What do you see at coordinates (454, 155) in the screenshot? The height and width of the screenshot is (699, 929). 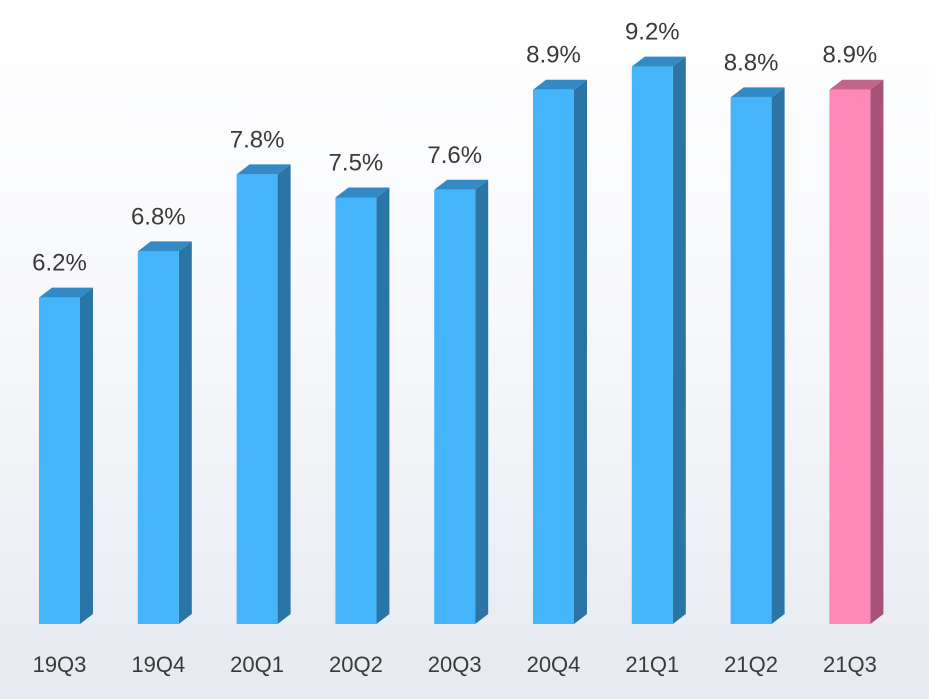 I see `data-label: 7.6%` at bounding box center [454, 155].